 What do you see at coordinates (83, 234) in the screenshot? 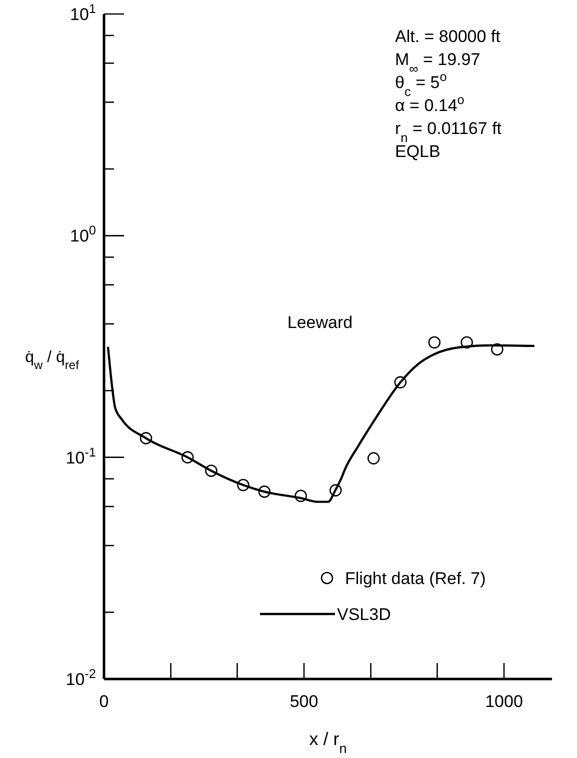
I see `y-tick-label: 10$^{0}$` at bounding box center [83, 234].